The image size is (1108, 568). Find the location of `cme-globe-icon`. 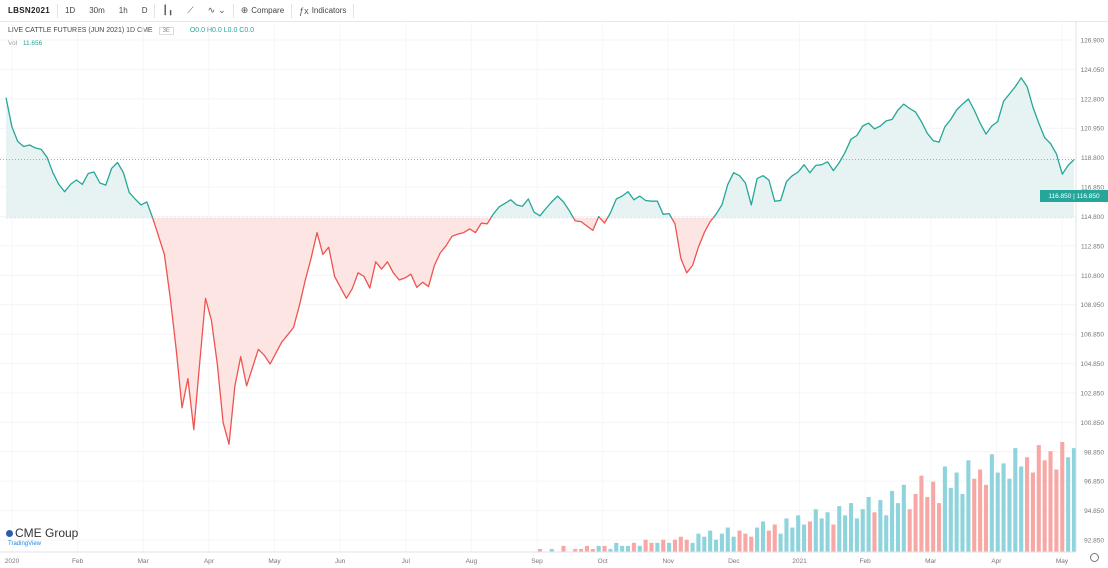

cme-globe-icon is located at coordinates (9, 533).